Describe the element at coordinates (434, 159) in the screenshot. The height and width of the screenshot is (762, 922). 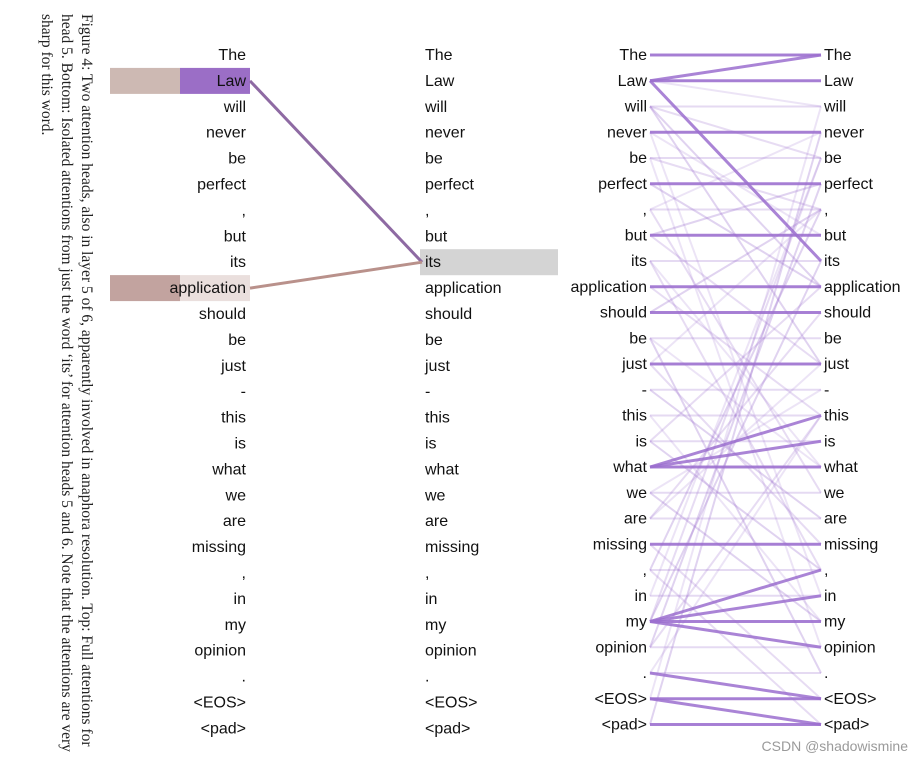
I see `left-target-token-be-4: be` at that location.